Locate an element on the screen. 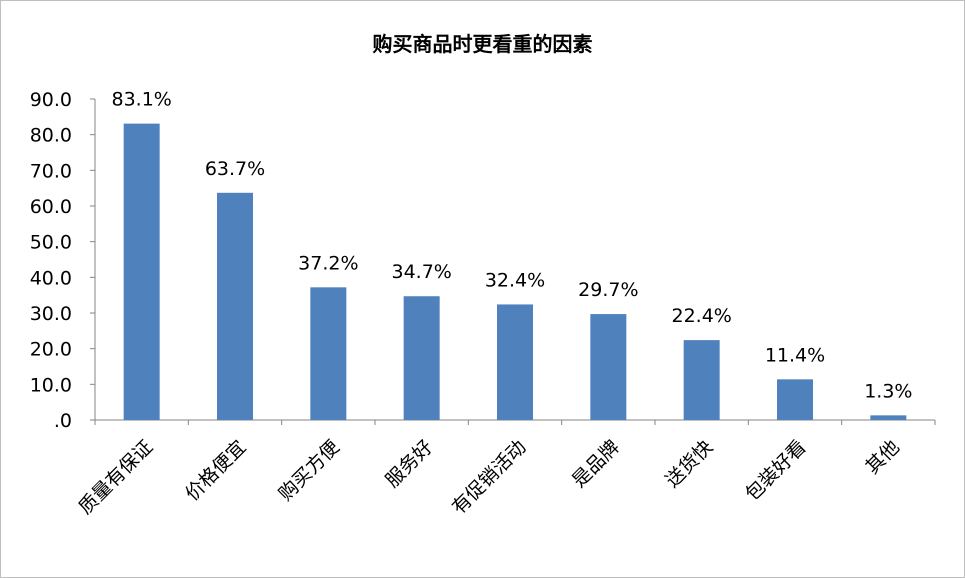 Image resolution: width=965 pixels, height=578 pixels. category-label: 送货快 is located at coordinates (689, 464).